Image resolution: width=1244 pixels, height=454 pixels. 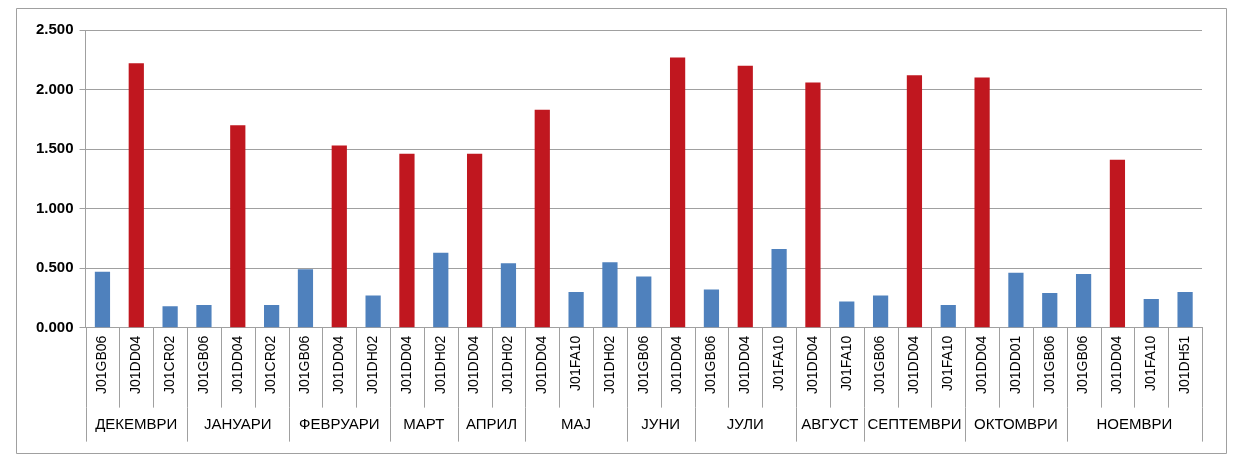 I want to click on y-tick-label: 1.500, so click(x=54, y=148).